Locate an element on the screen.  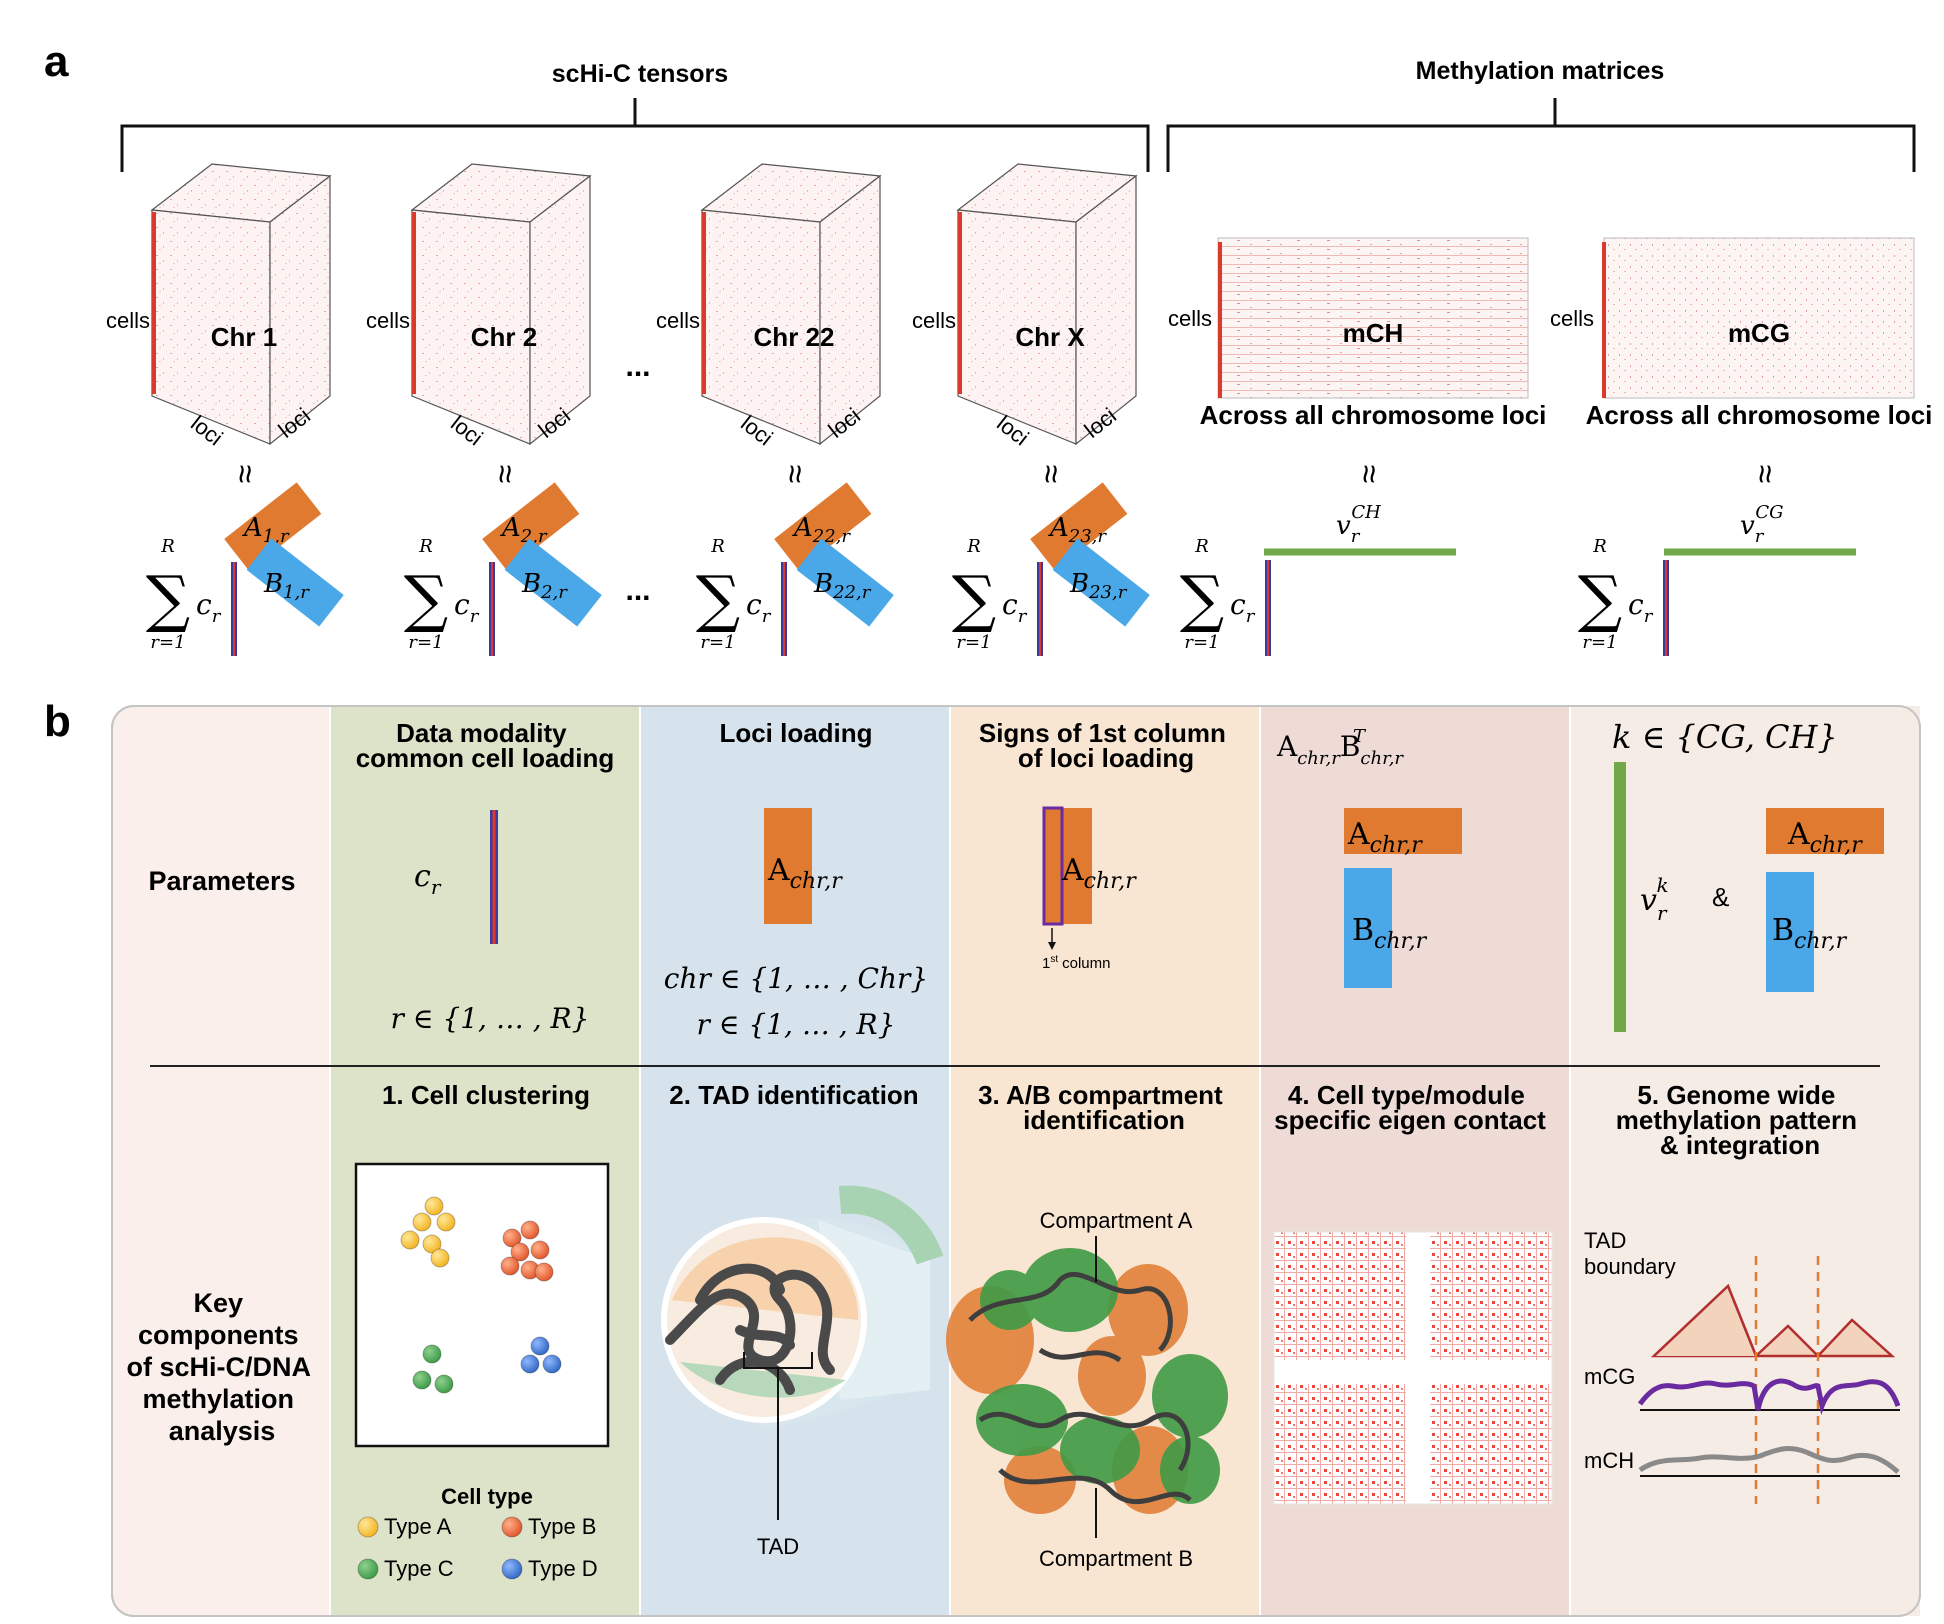
col3-a-block is located at coordinates (1068, 866).